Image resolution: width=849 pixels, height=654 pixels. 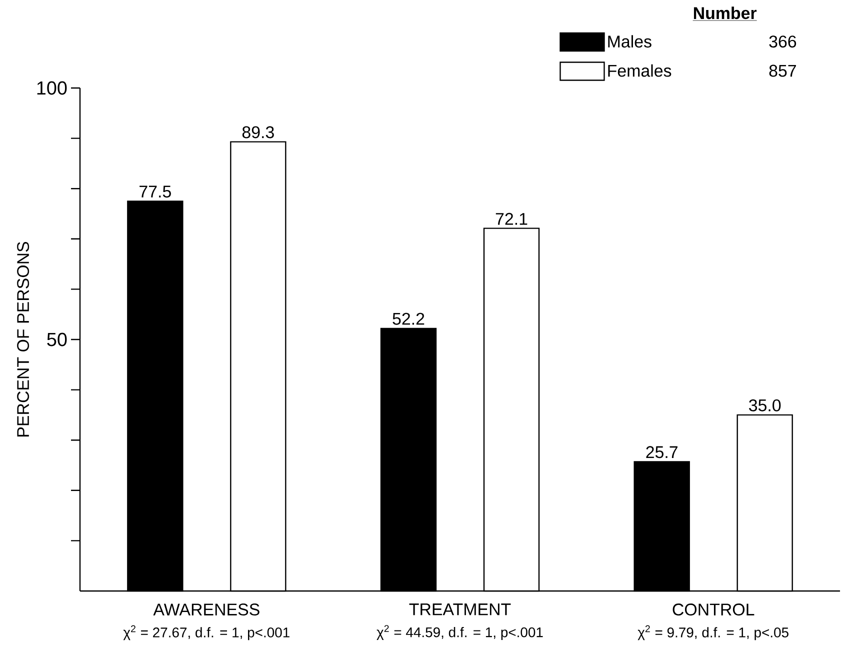 What do you see at coordinates (782, 42) in the screenshot?
I see `text: 366` at bounding box center [782, 42].